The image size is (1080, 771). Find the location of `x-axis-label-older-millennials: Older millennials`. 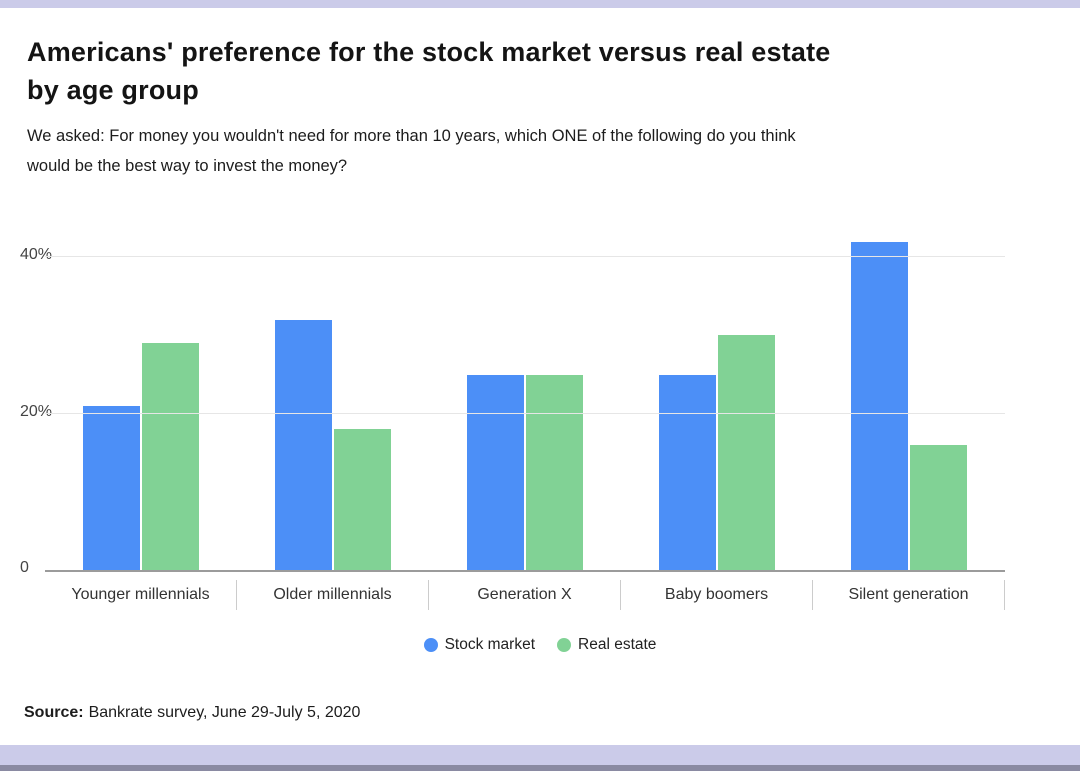

x-axis-label-older-millennials: Older millennials is located at coordinates (333, 595).